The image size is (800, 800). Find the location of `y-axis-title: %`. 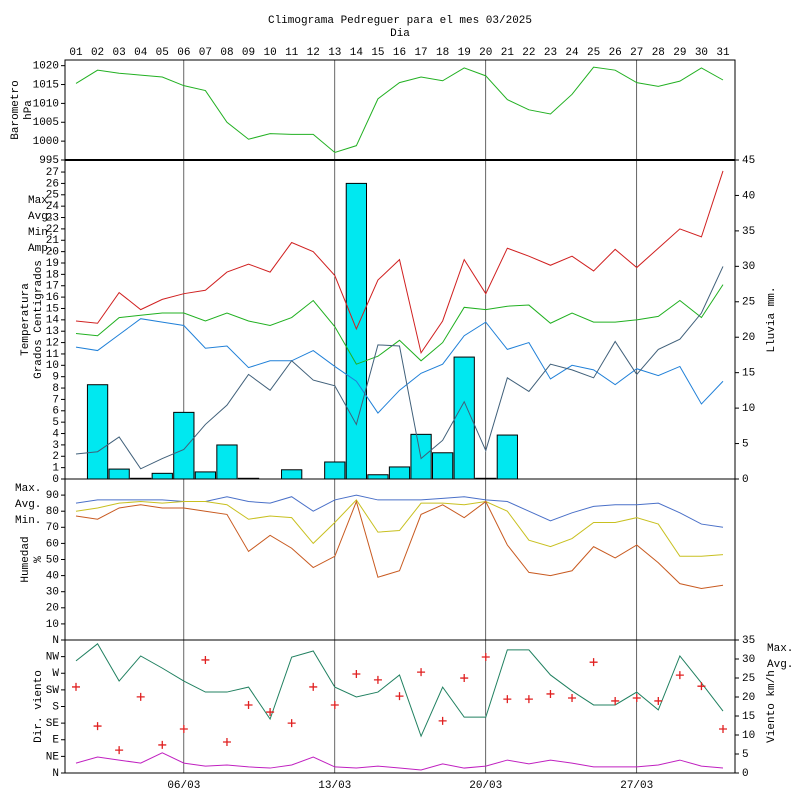

y-axis-title: % is located at coordinates (39, 559).